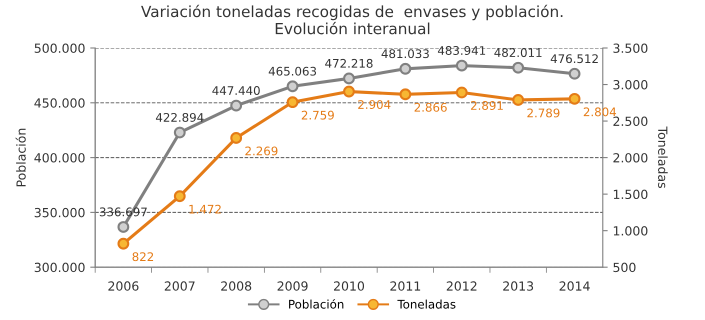 This screenshot has height=320, width=705. I want to click on data-label: 2.789, so click(543, 113).